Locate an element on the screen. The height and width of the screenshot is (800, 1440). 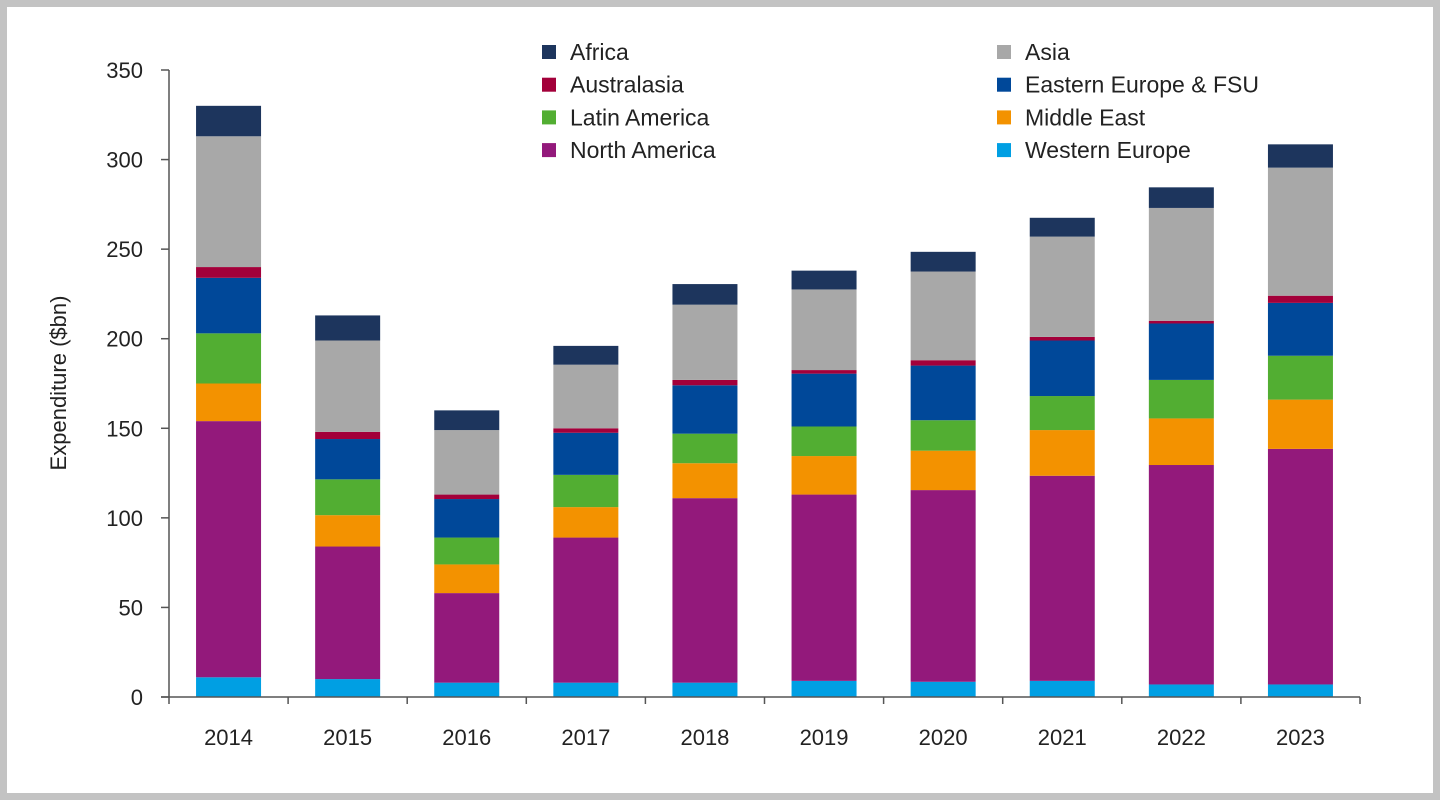
bar-segment-africa-2022 is located at coordinates (1181, 197).